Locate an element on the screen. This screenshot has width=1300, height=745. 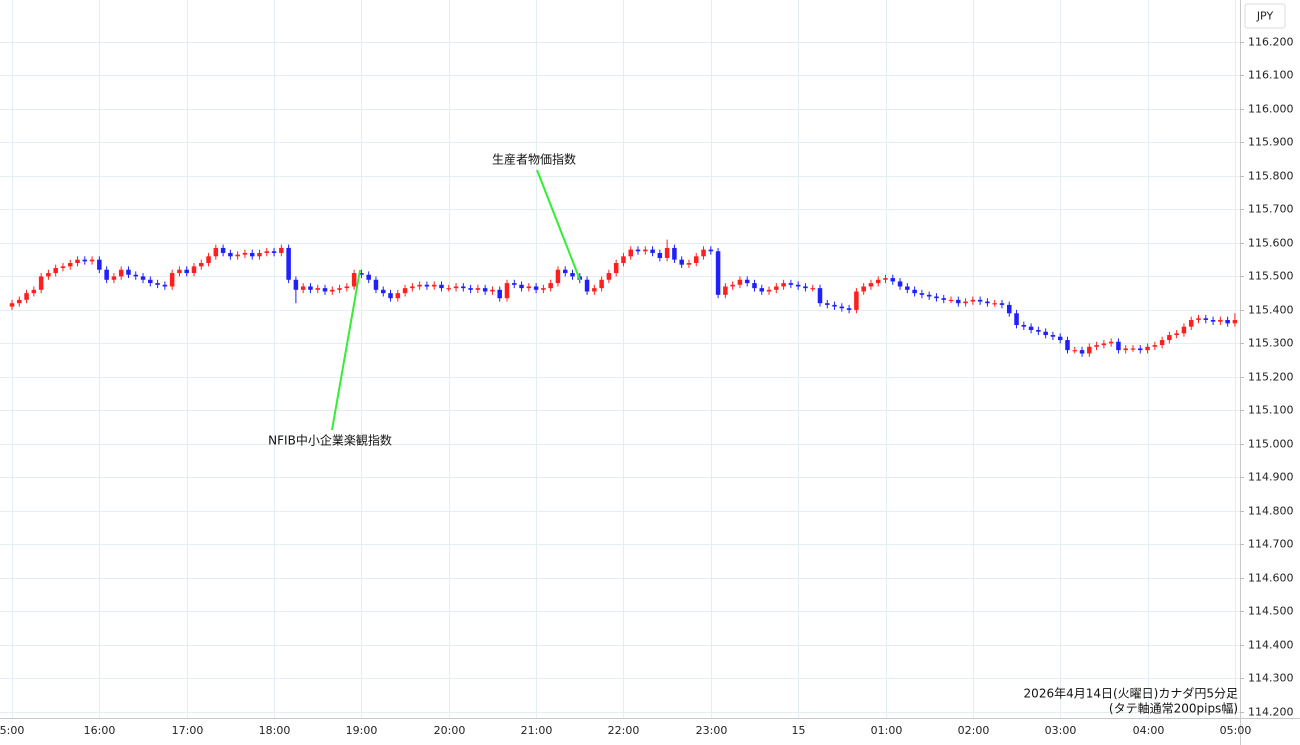
y-tick-label: 114.700 is located at coordinates (1271, 544).